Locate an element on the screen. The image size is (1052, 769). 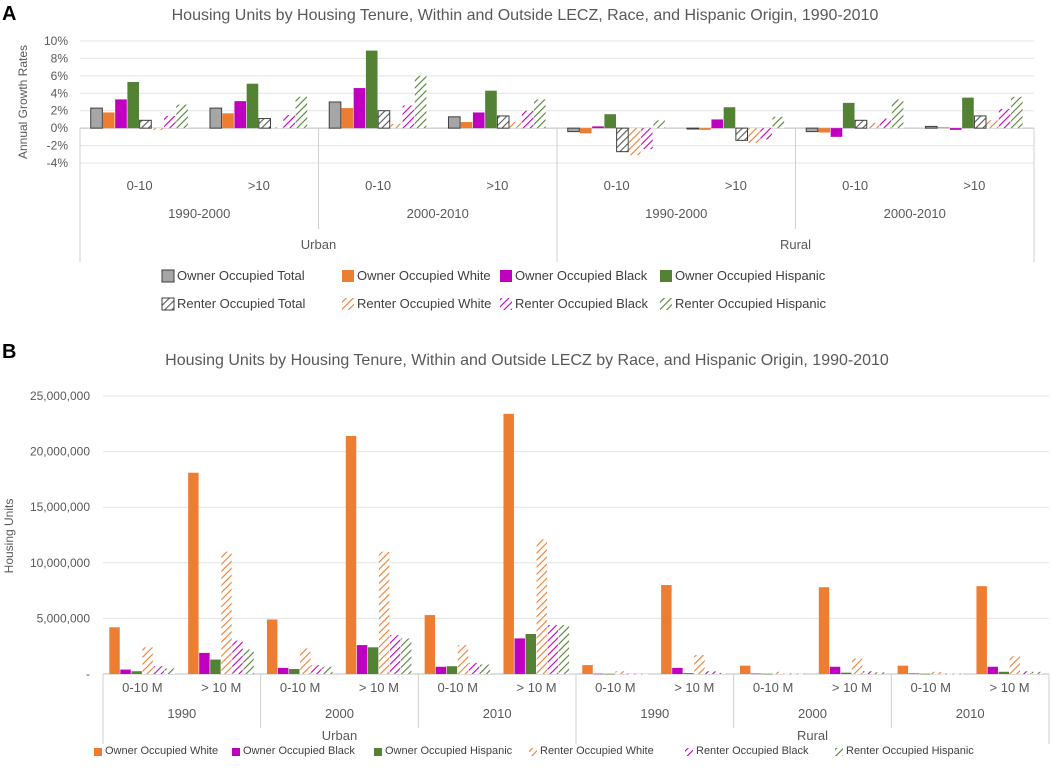
x-tick-label: >10 is located at coordinates (974, 185).